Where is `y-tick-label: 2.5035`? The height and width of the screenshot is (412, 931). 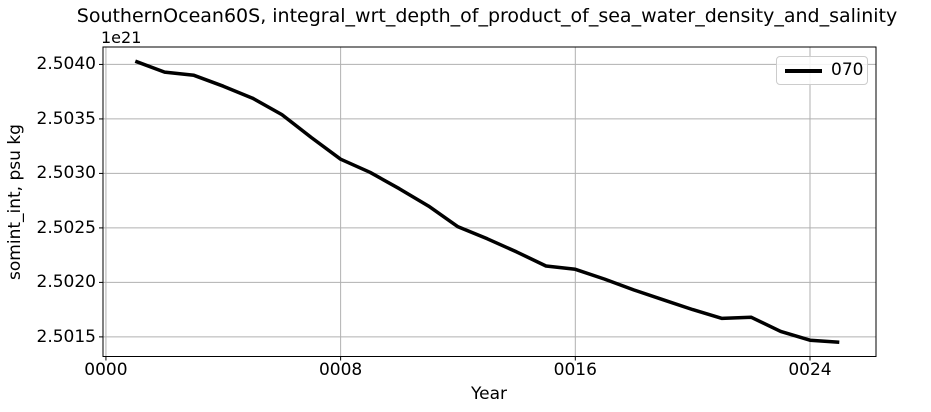
y-tick-label: 2.5035 is located at coordinates (66, 118).